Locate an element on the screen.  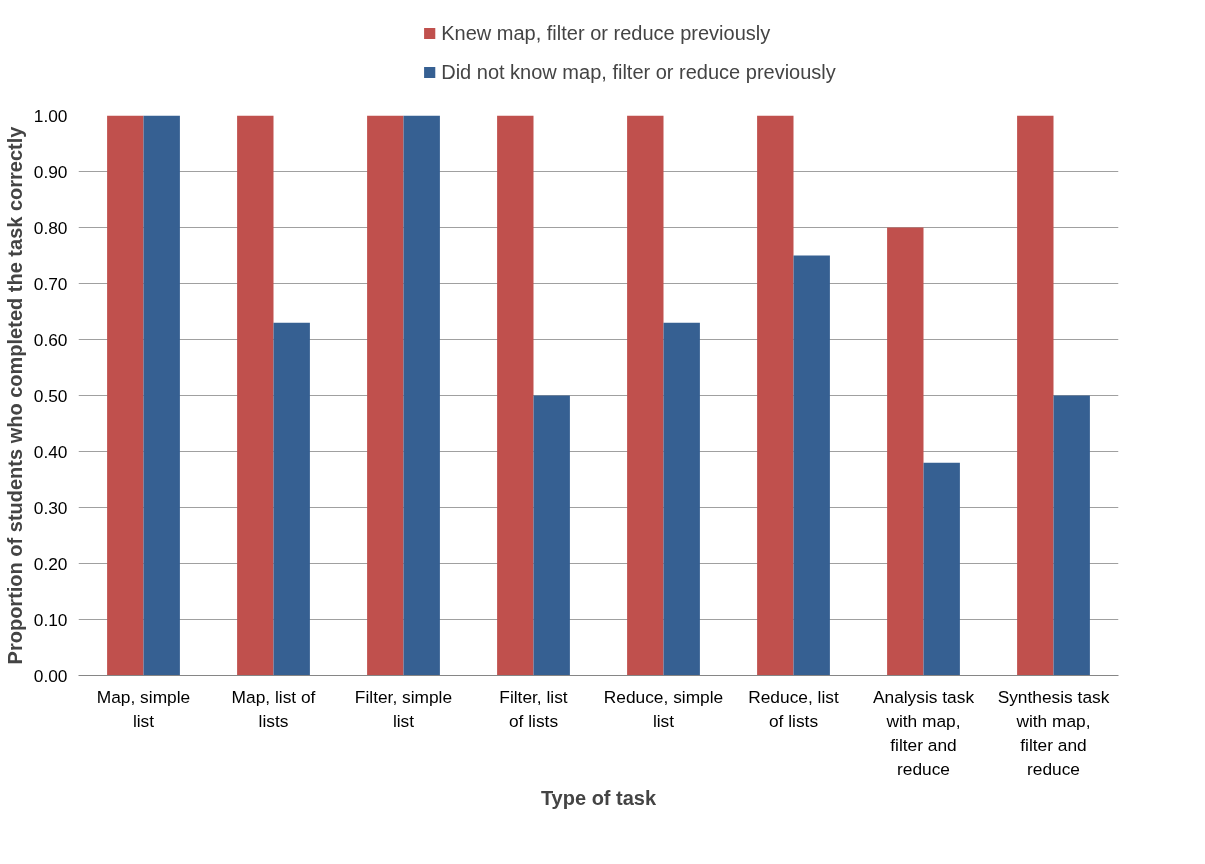
y-tick-label: 0.50 is located at coordinates (50, 395).